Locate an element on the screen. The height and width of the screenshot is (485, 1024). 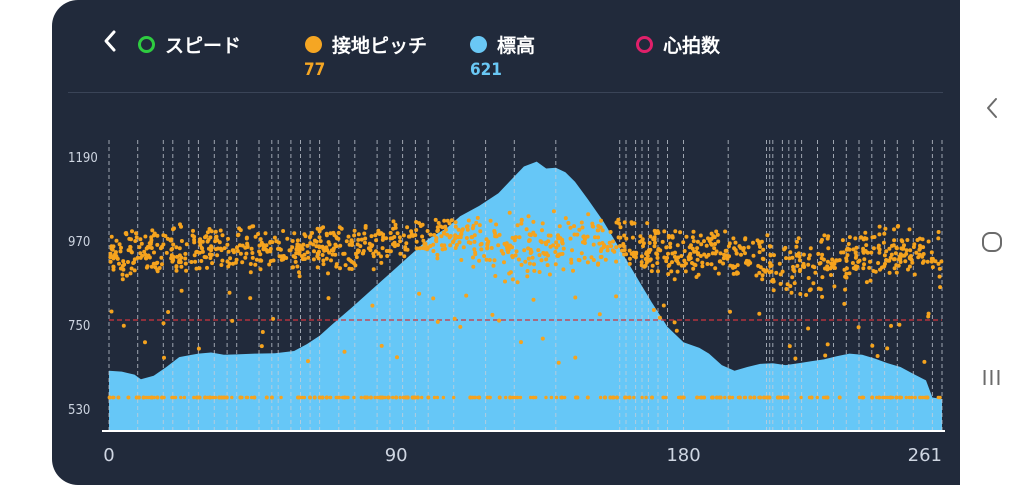
legend-pitch: 接地ピッチ is located at coordinates (366, 44).